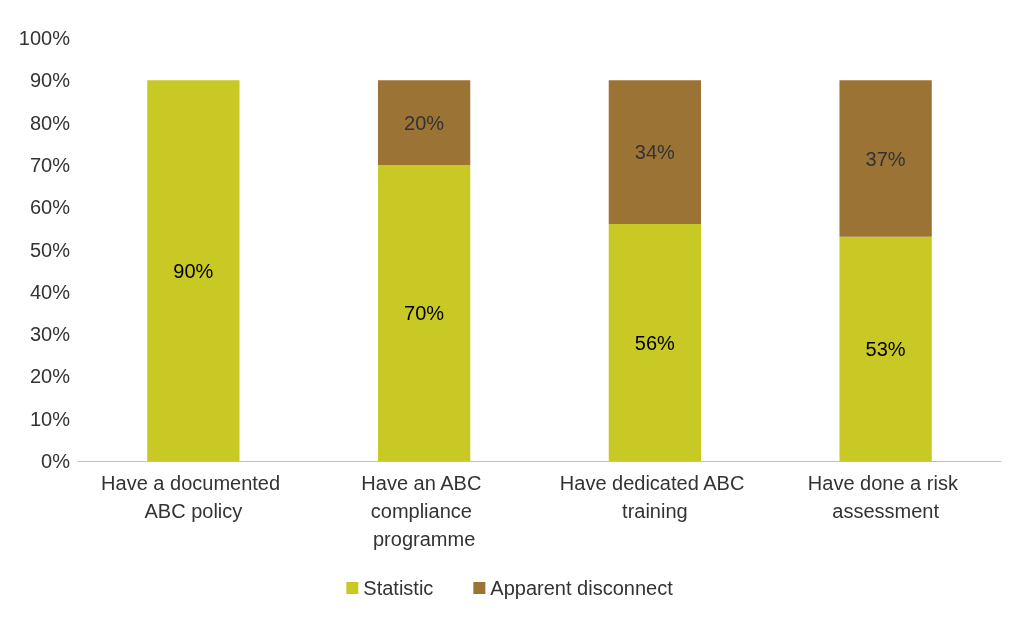  I want to click on data-label: 70%, so click(424, 312).